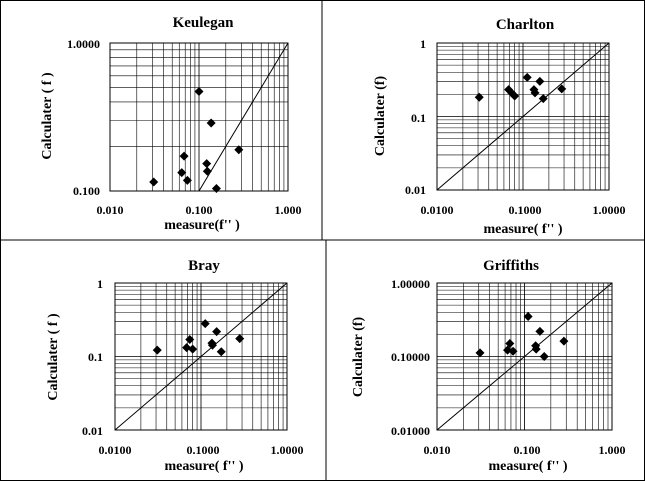  What do you see at coordinates (410, 431) in the screenshot?
I see `y-tick-label: 0.01000` at bounding box center [410, 431].